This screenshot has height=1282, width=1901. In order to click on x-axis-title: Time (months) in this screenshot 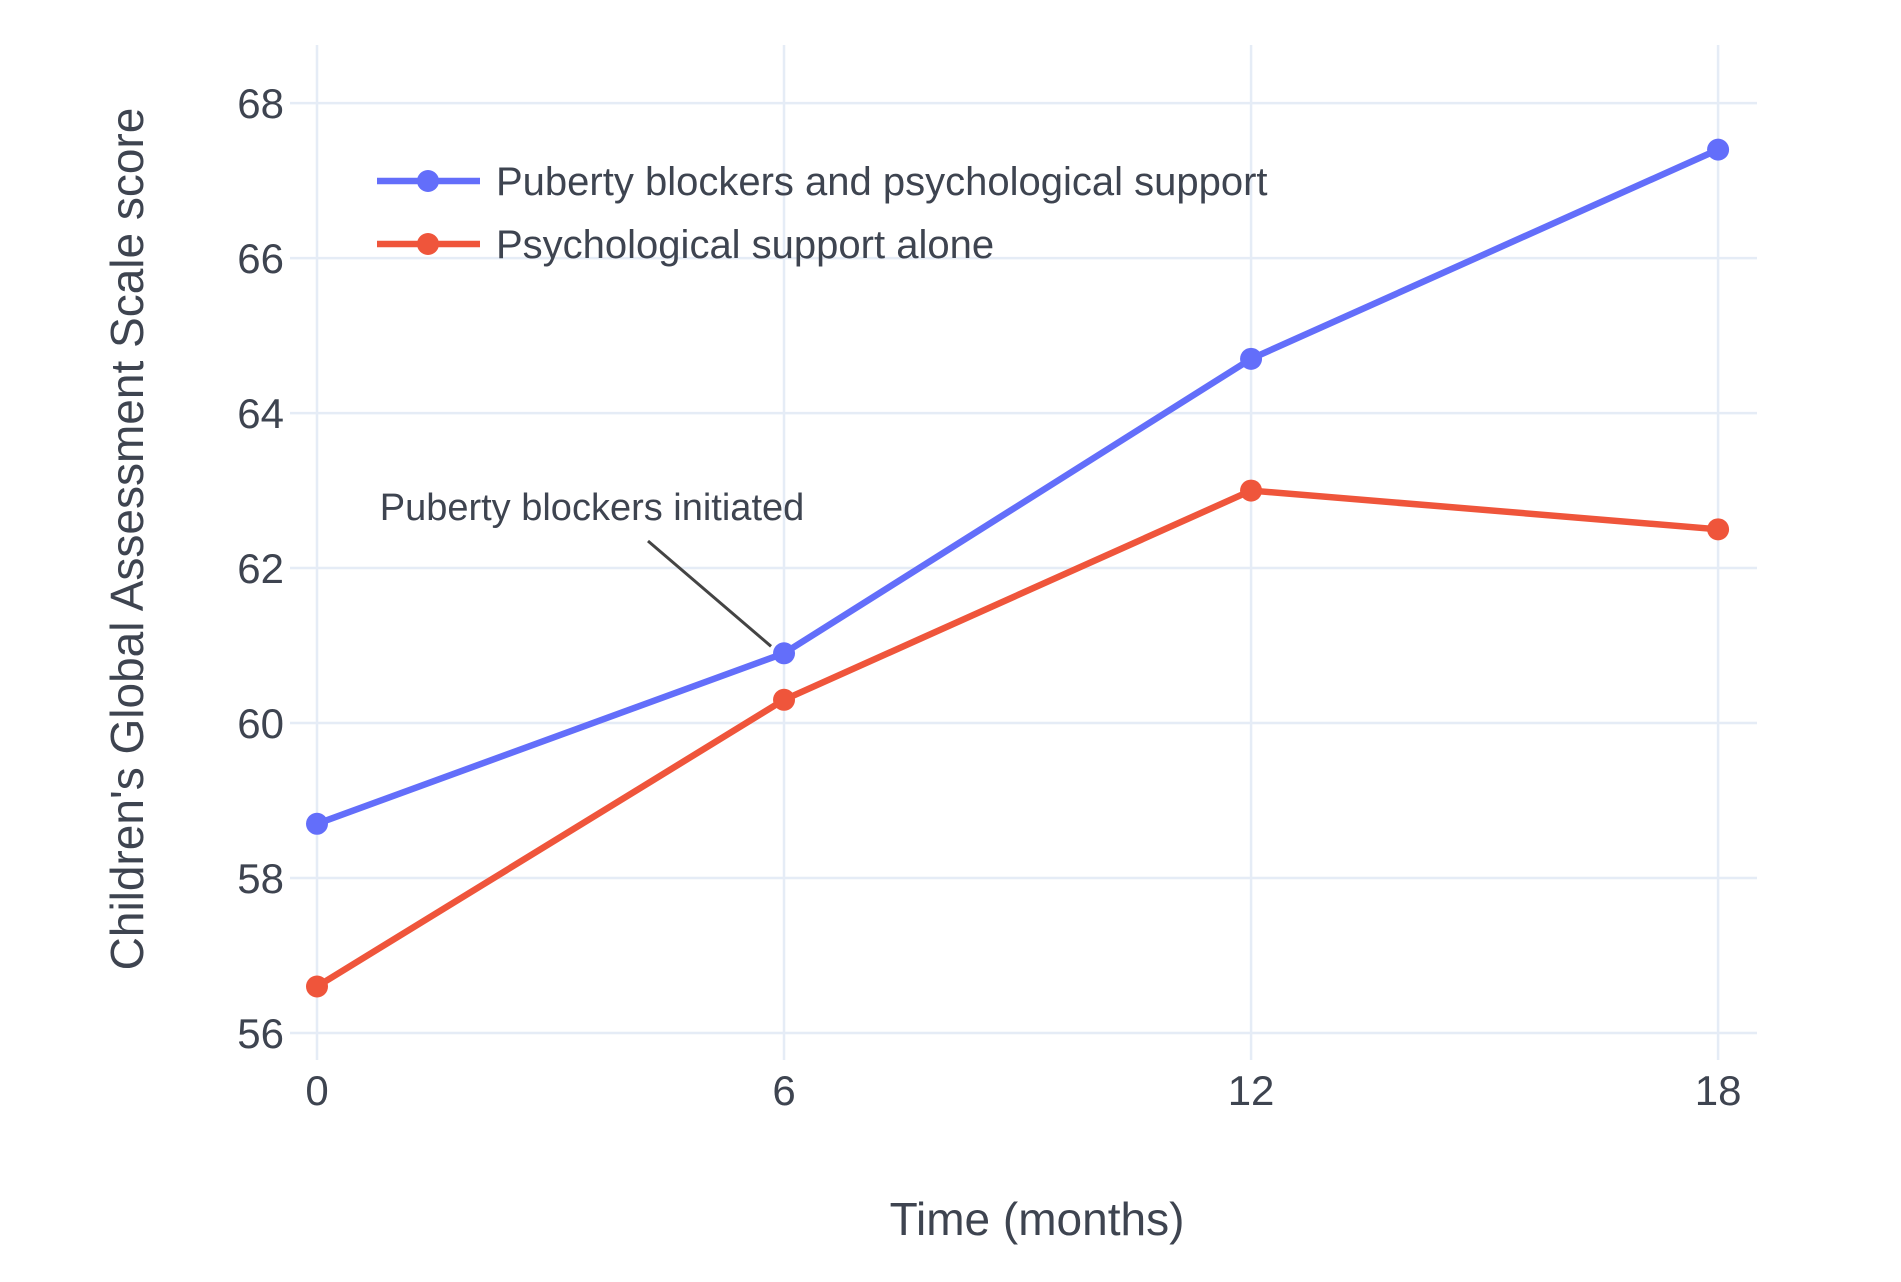, I will do `click(1037, 1219)`.